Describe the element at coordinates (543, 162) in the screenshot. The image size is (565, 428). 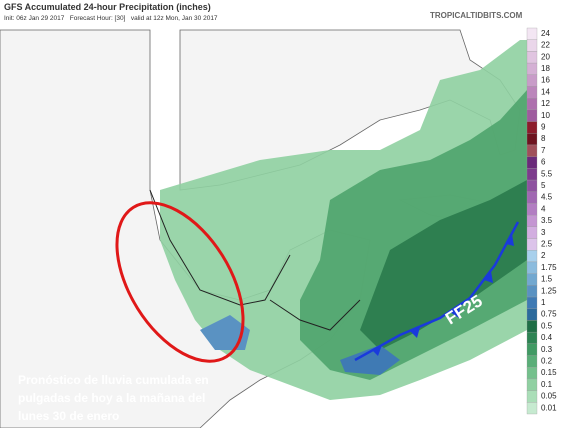
I see `legend-label: 6` at that location.